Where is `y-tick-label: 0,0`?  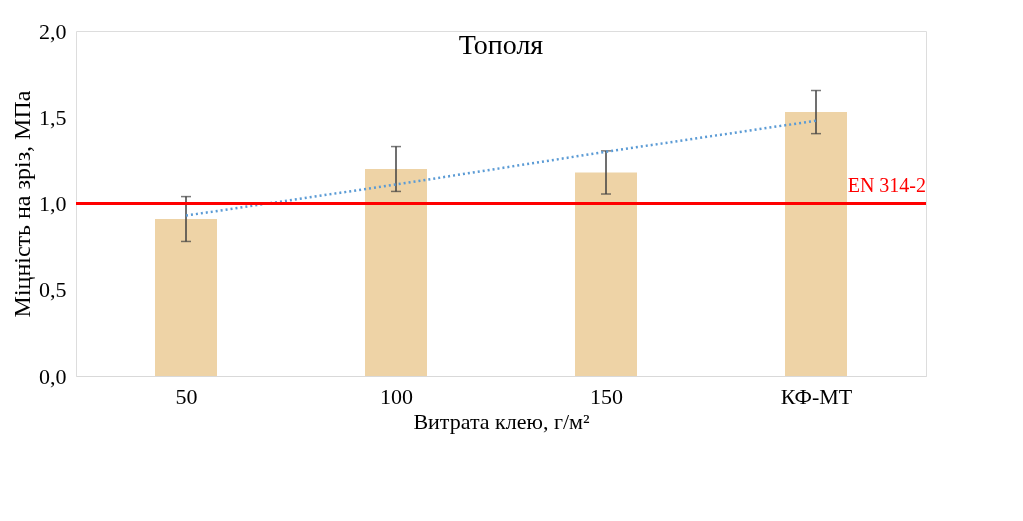 y-tick-label: 0,0 is located at coordinates (53, 376).